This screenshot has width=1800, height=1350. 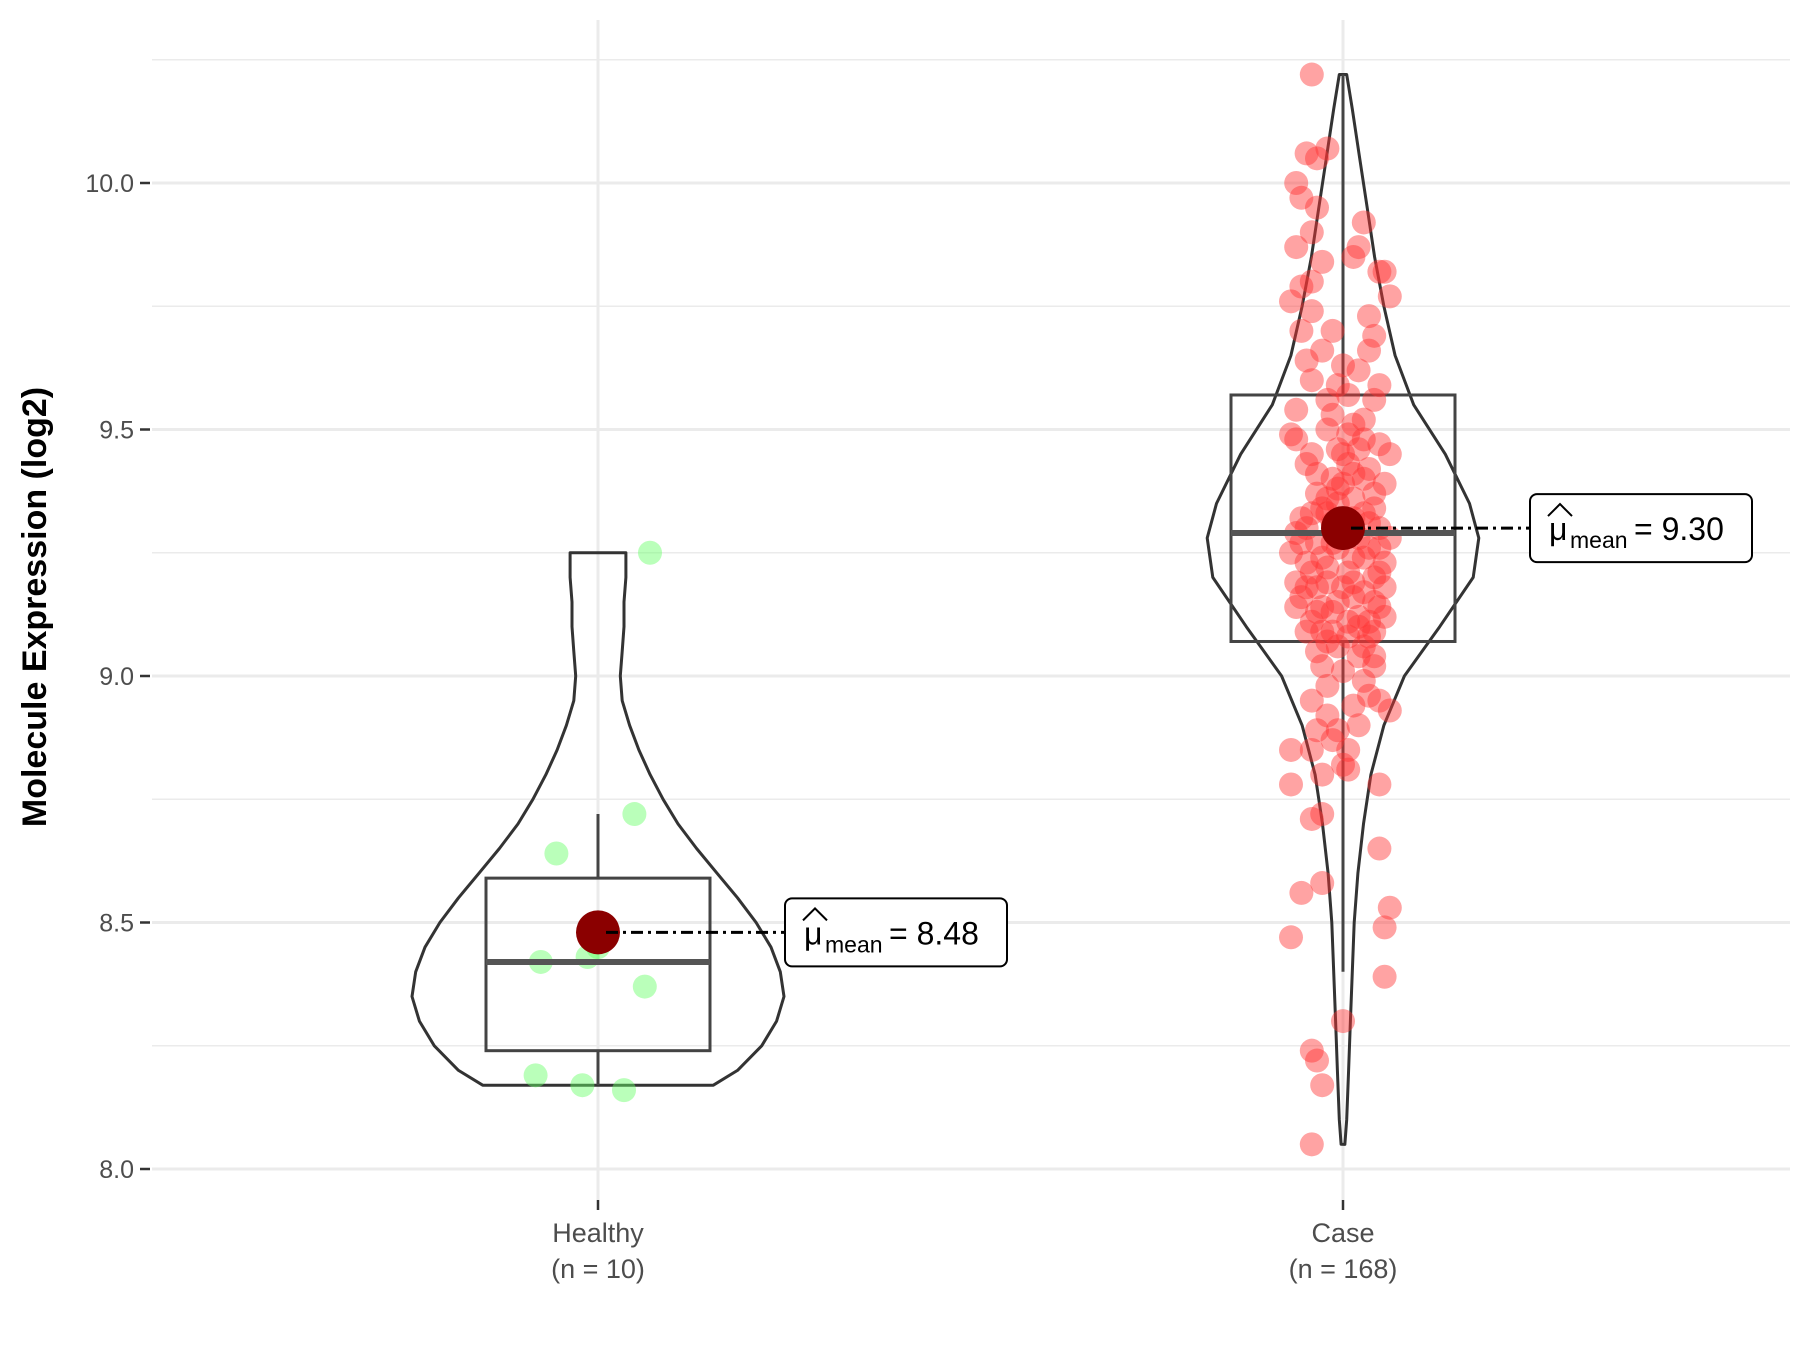 What do you see at coordinates (592, 821) in the screenshot?
I see `data-points` at bounding box center [592, 821].